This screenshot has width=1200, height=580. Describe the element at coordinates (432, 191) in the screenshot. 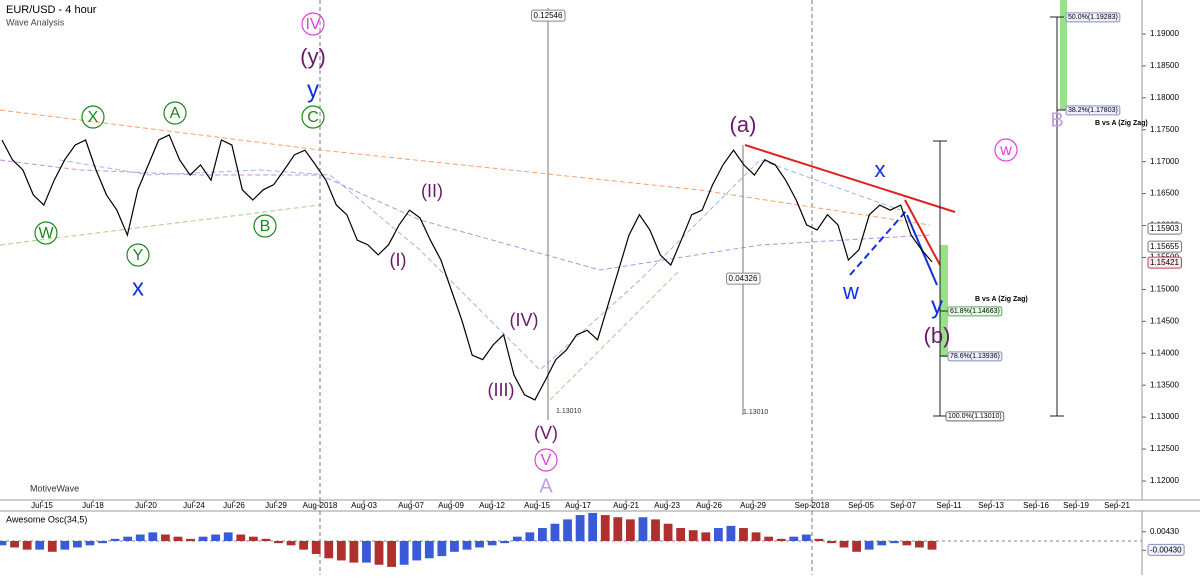

I see `wave-label: (II)` at that location.